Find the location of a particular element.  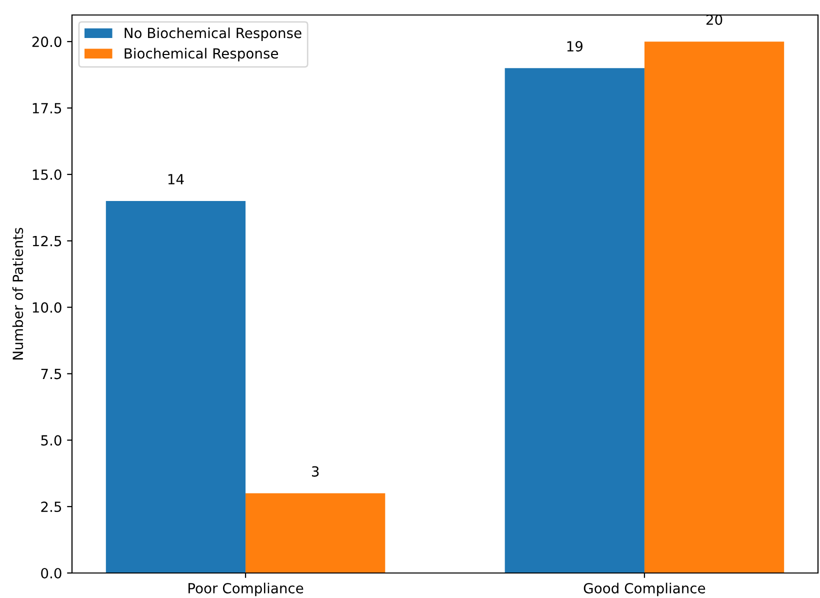

y-axis-title: Number of Patients is located at coordinates (18, 294).